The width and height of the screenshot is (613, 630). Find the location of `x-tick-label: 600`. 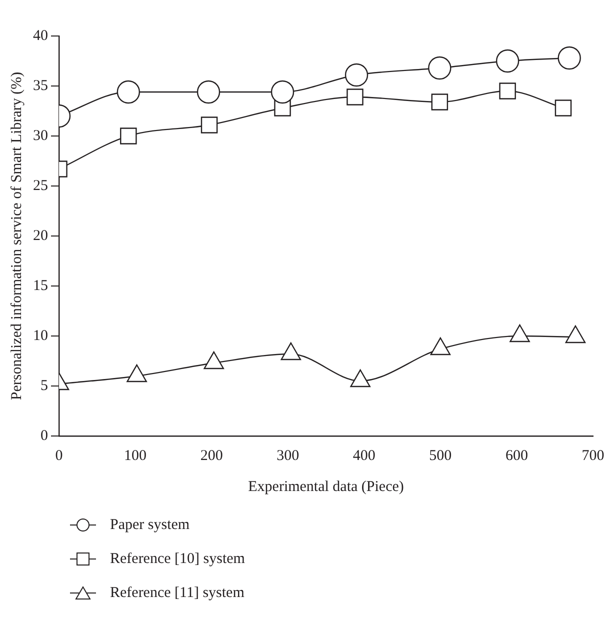

x-tick-label: 600 is located at coordinates (516, 456).